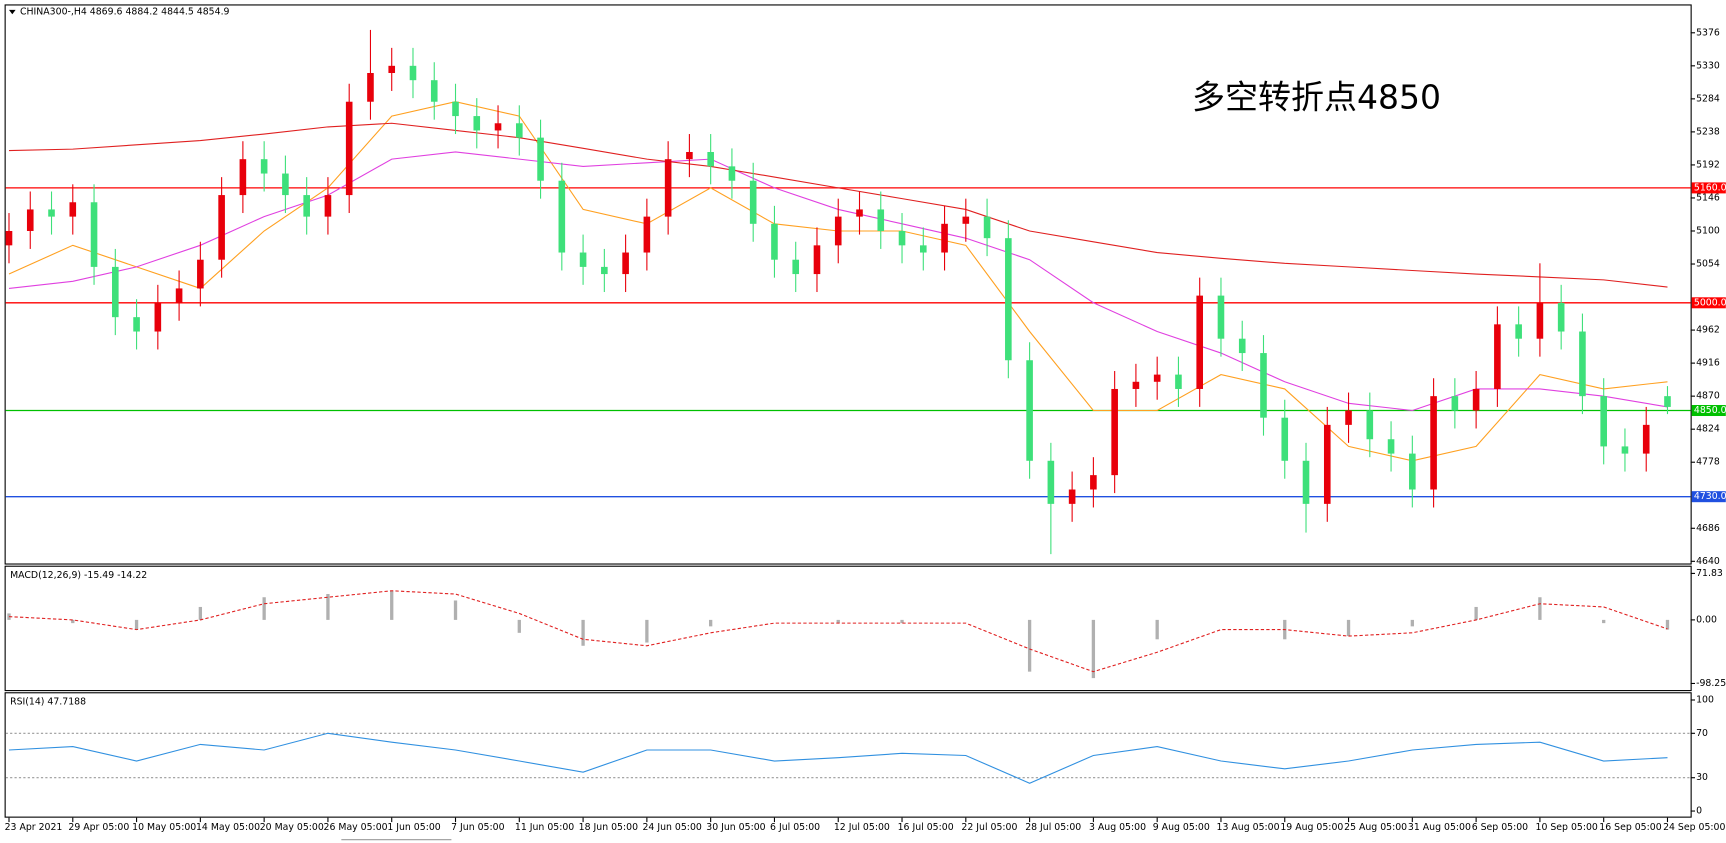 The image size is (1726, 843). What do you see at coordinates (12, 12) in the screenshot?
I see `menu-triangle` at bounding box center [12, 12].